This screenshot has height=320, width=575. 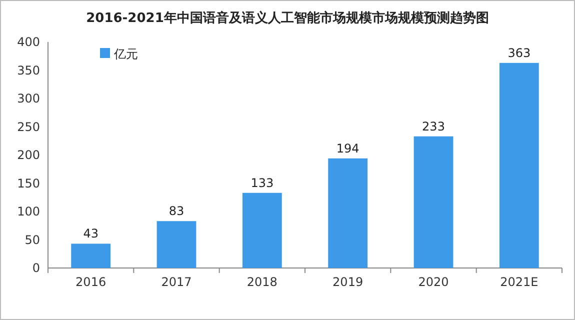 What do you see at coordinates (28, 183) in the screenshot?
I see `y-tick-label: 150` at bounding box center [28, 183].